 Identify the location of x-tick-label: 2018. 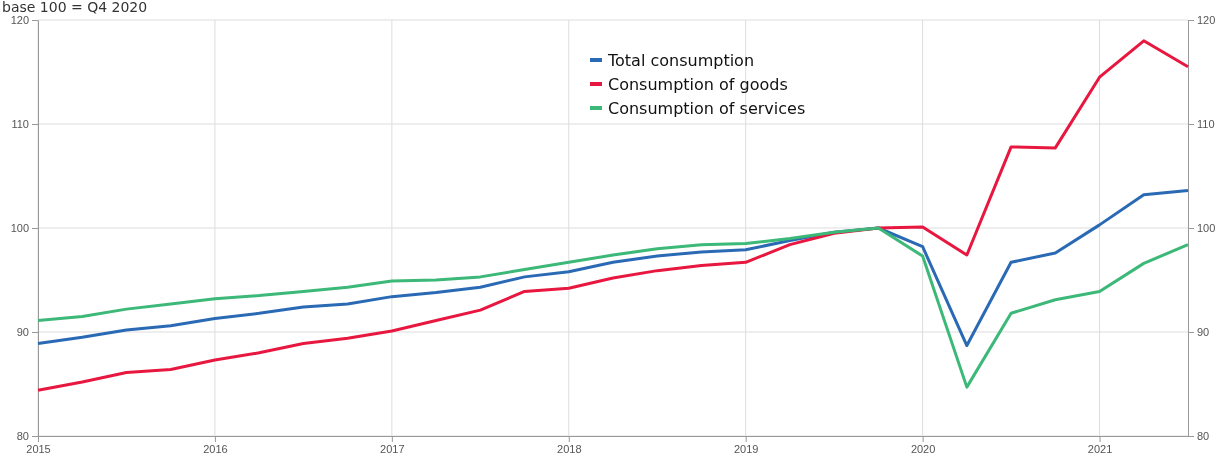
(569, 448).